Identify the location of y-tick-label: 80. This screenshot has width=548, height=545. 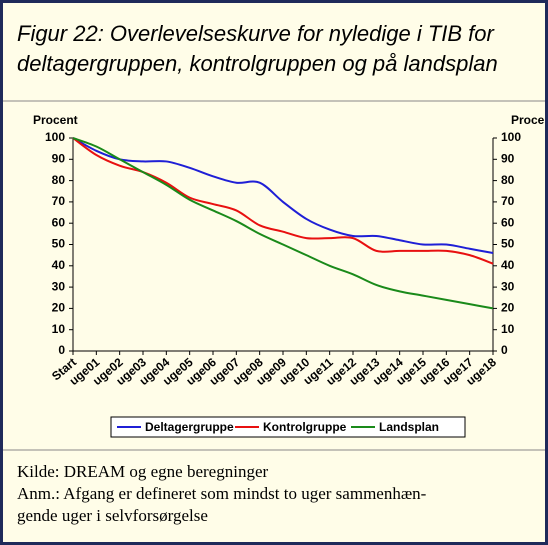
(59, 180).